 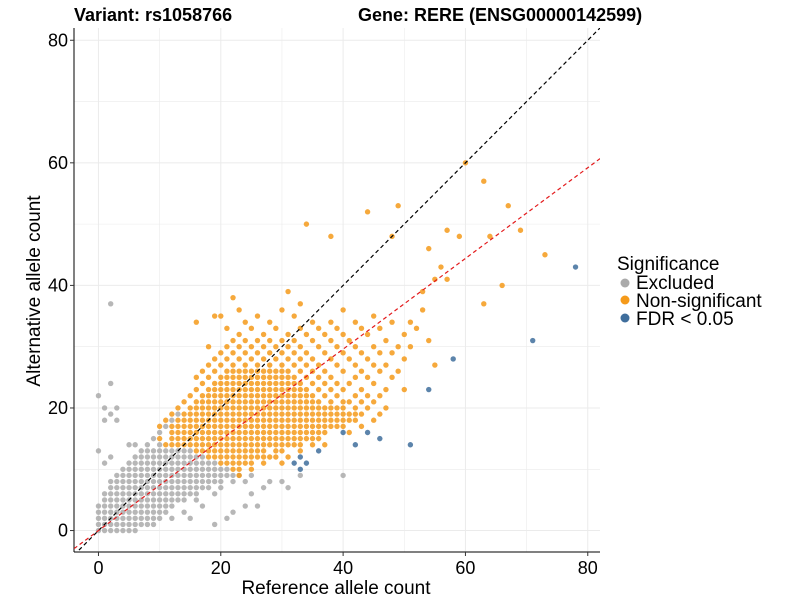 I want to click on x-tick-label: 40, so click(x=343, y=568).